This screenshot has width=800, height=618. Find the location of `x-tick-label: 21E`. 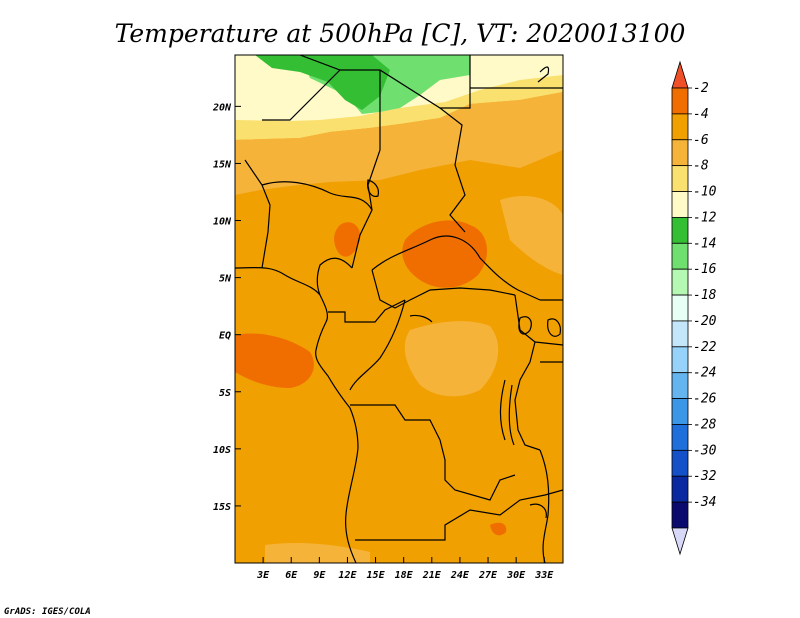

x-tick-label: 21E is located at coordinates (432, 575).